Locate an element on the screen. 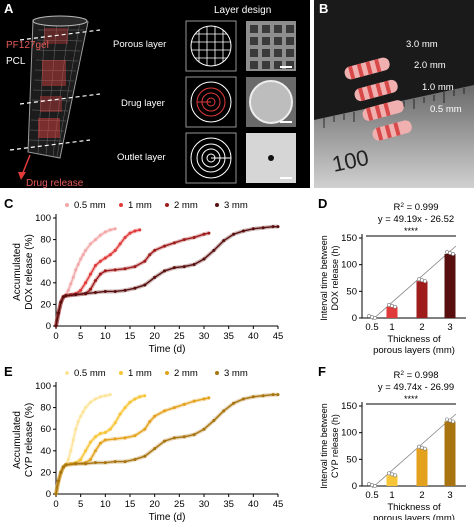  series-band is located at coordinates (132, 445).